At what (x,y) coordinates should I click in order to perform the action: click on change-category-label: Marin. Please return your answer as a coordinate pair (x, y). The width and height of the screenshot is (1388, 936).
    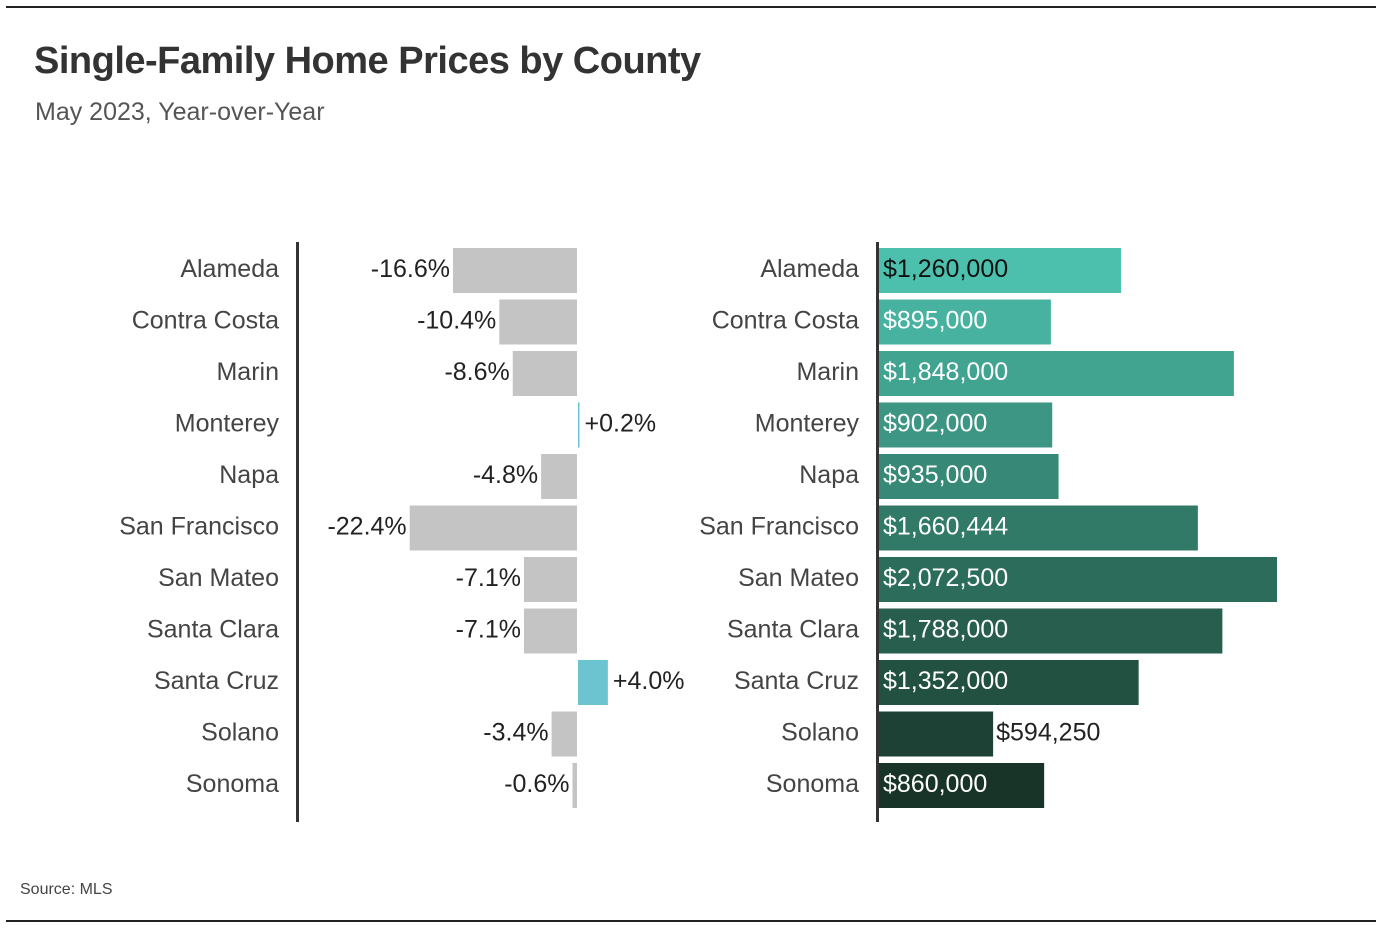
    Looking at the image, I should click on (247, 372).